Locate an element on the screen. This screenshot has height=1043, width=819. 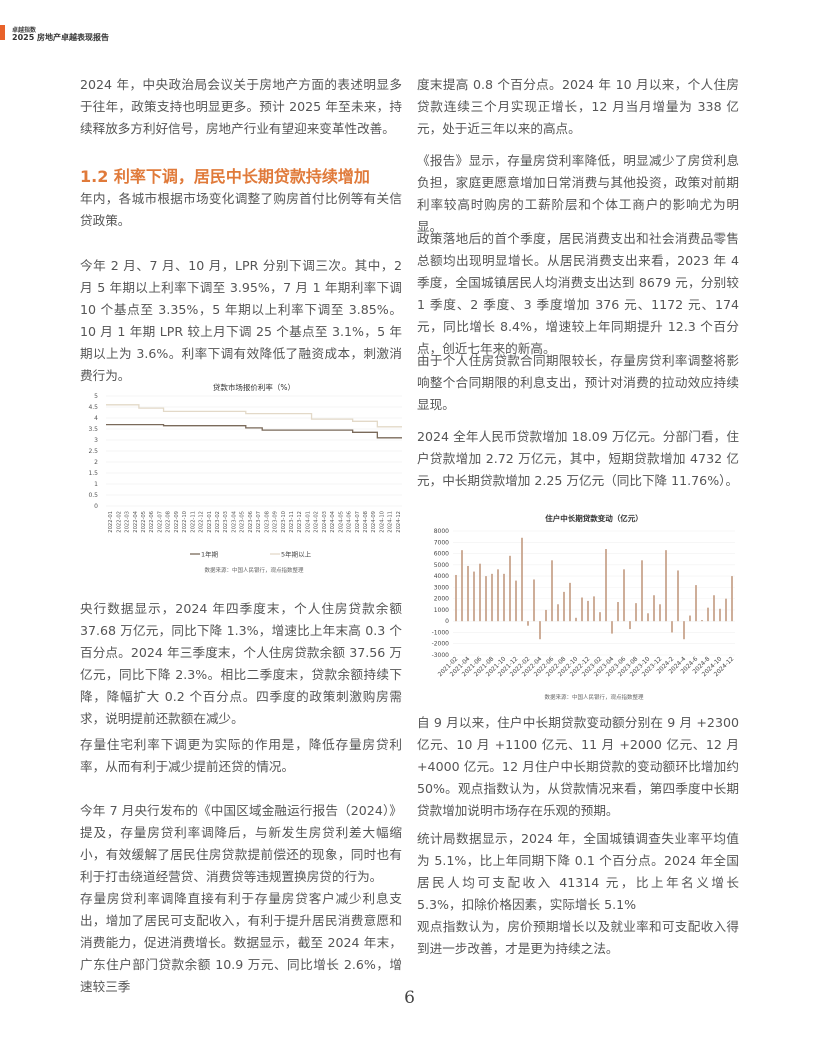
x-tick-label: 2024-02 is located at coordinates (317, 522).